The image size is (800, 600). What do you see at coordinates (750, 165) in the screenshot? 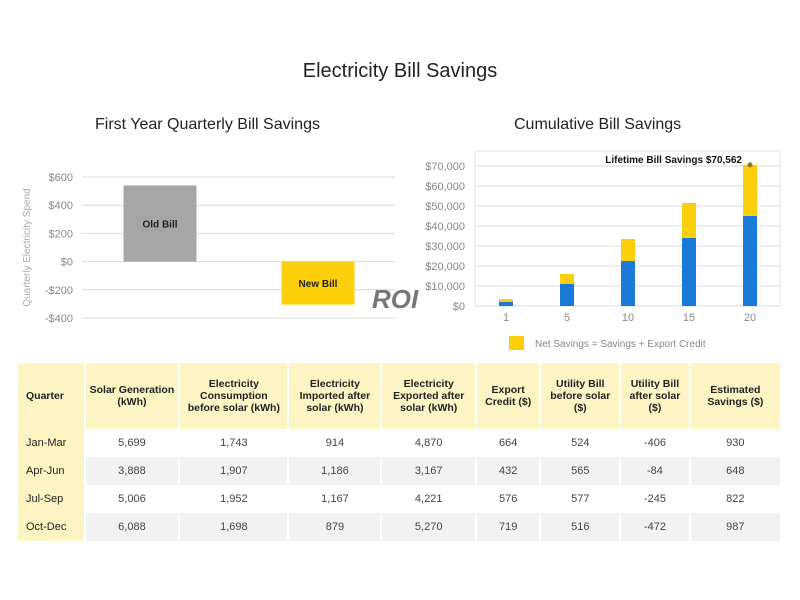
I see `annotation-marker` at bounding box center [750, 165].